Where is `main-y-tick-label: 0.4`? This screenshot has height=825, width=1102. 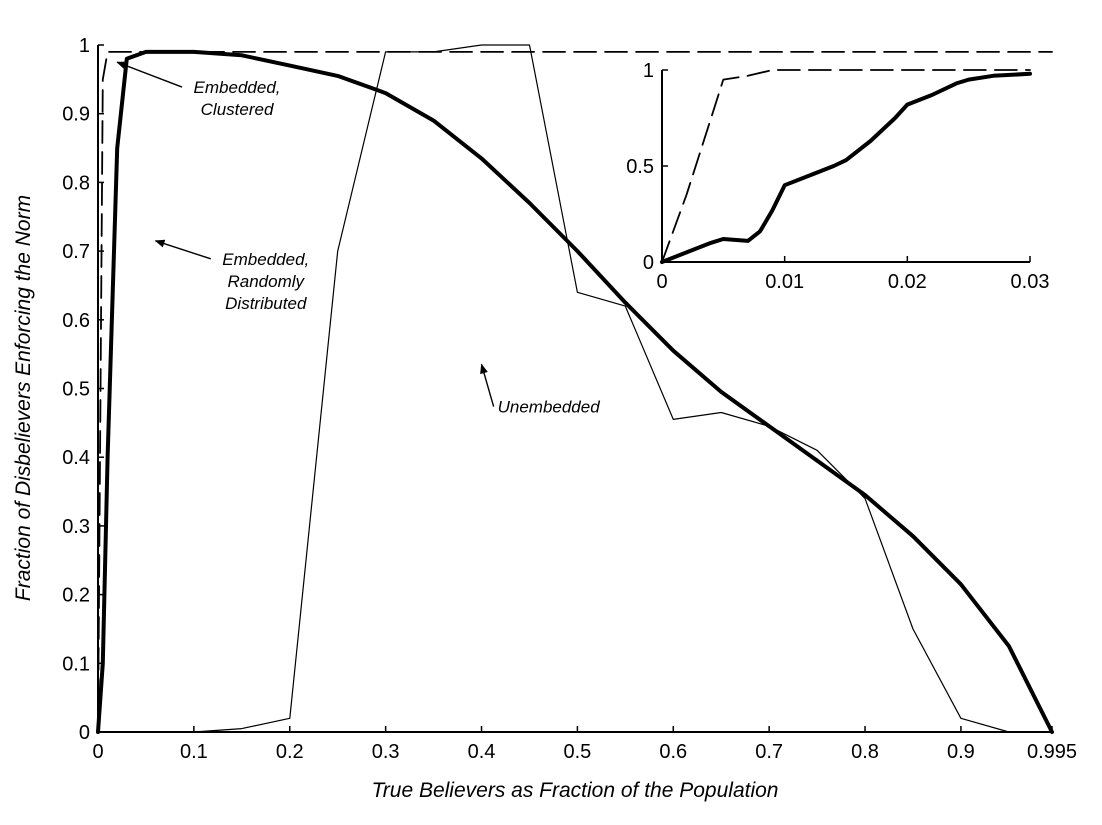
main-y-tick-label: 0.4 is located at coordinates (76, 458).